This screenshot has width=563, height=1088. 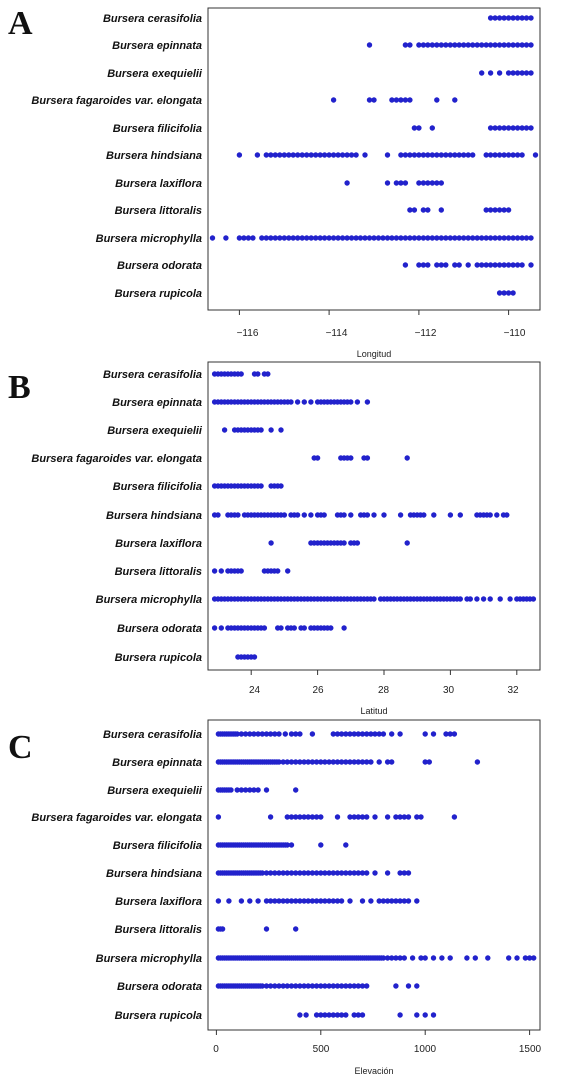 What do you see at coordinates (515, 333) in the screenshot?
I see `panel-a-x-tick-label: −110` at bounding box center [515, 333].